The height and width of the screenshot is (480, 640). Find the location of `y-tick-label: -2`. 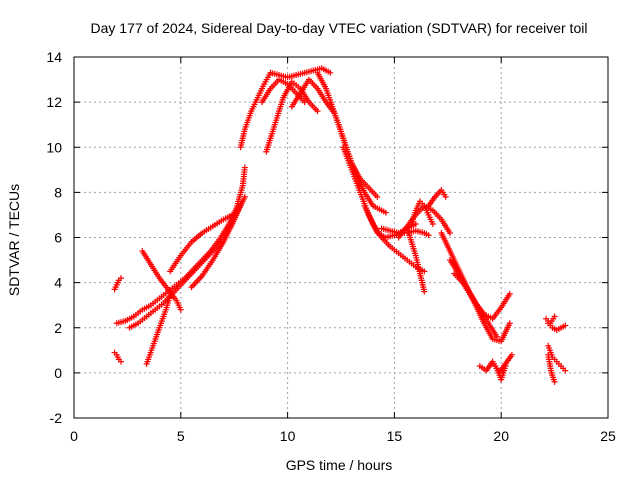

y-tick-label: -2 is located at coordinates (56, 418).